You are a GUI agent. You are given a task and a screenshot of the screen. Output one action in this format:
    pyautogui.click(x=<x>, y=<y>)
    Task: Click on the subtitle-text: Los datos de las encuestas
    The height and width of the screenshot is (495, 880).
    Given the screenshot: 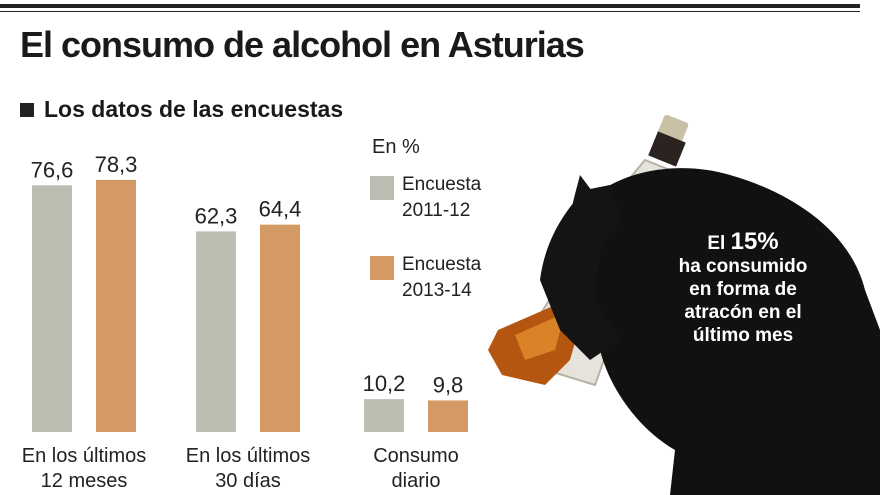 What is the action you would take?
    pyautogui.click(x=194, y=109)
    